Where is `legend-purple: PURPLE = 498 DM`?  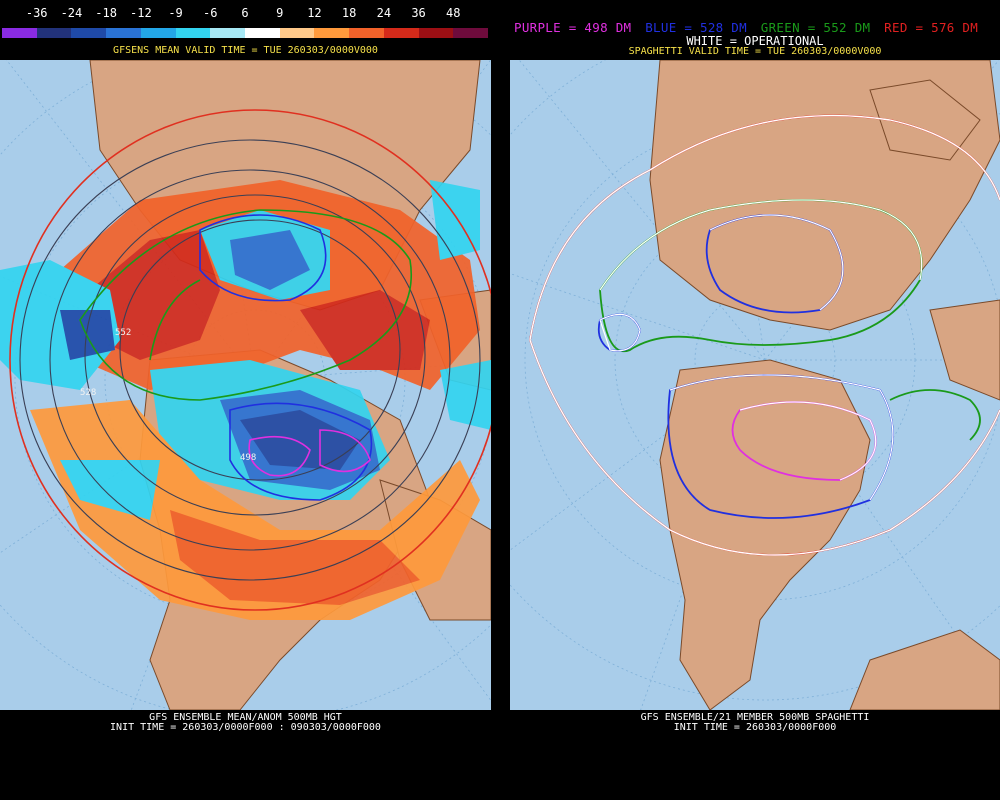 legend-purple: PURPLE = 498 DM is located at coordinates (573, 27).